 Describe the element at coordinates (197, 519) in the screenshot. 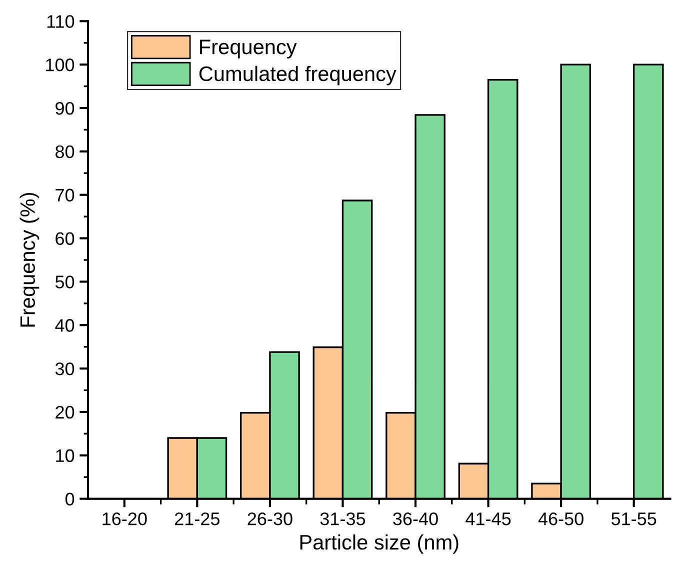

I see `x-tick-label: 21-25` at that location.